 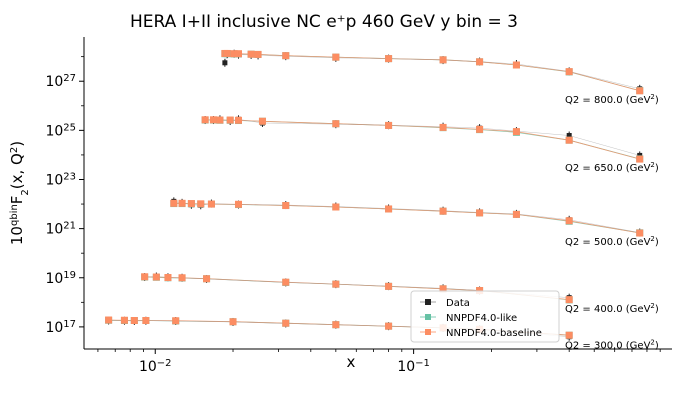 I want to click on q2-label: Q2 = 300.0 (GeV2), so click(x=612, y=345).